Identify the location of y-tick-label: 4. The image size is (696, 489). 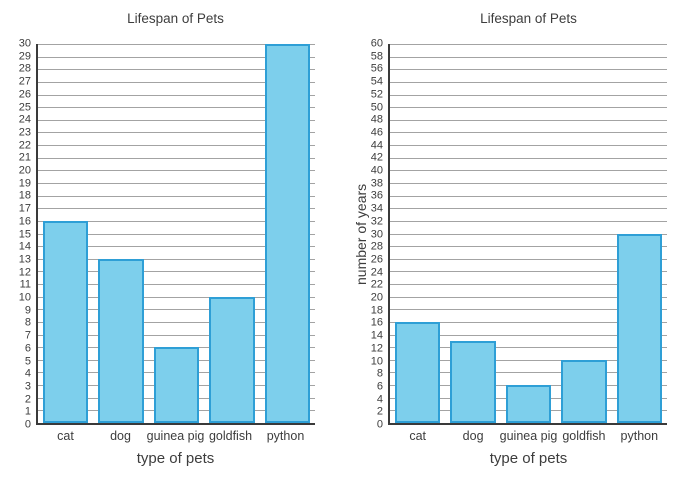
(27, 373).